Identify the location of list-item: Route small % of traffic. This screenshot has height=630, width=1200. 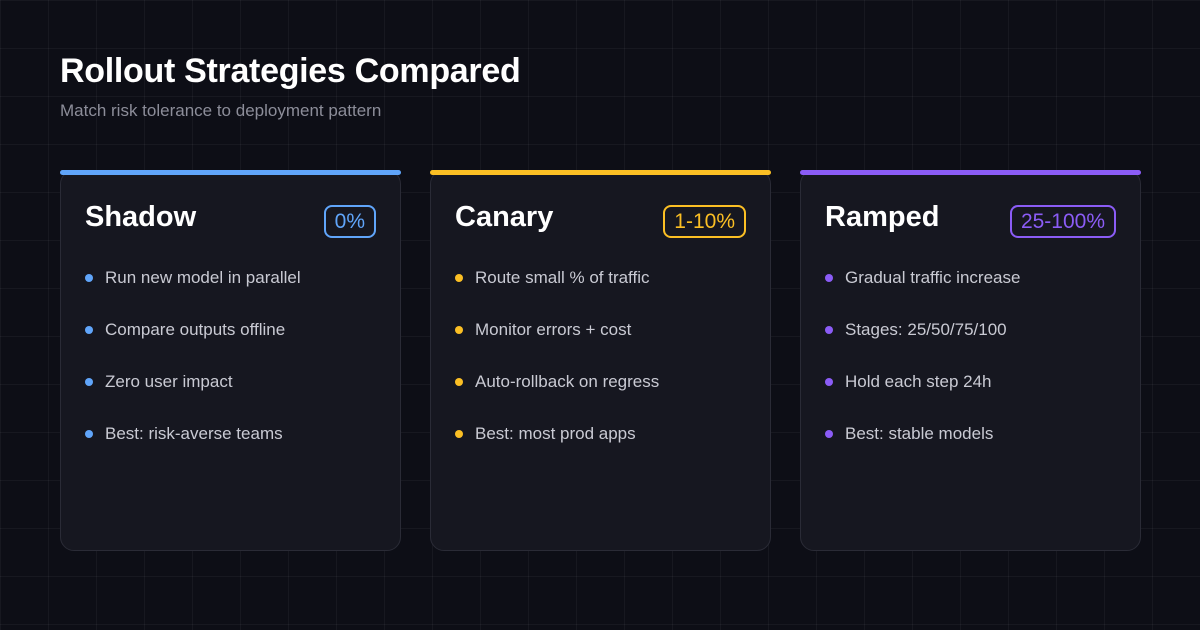
(557, 278).